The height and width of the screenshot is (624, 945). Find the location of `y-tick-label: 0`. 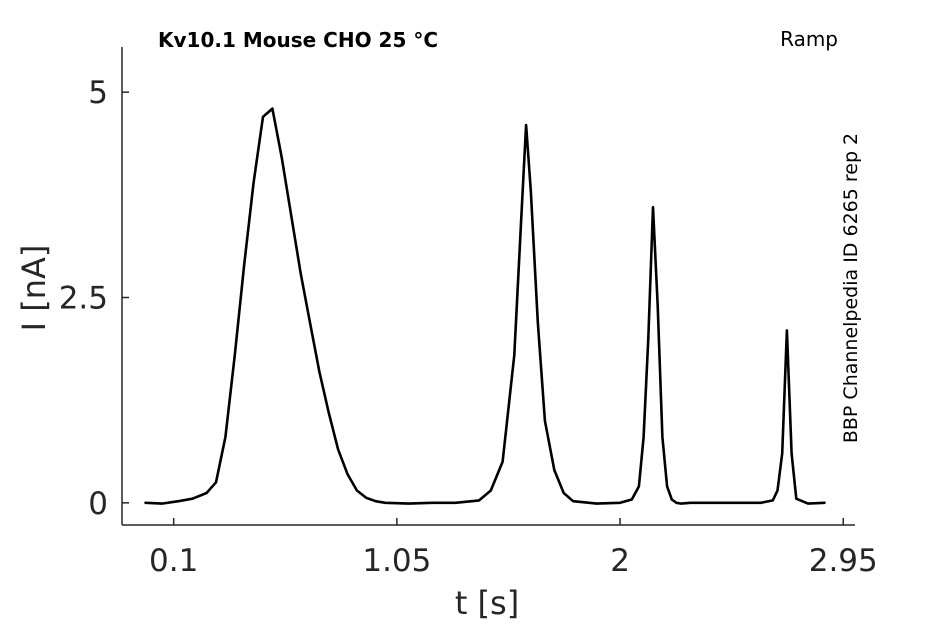

y-tick-label: 0 is located at coordinates (98, 504).